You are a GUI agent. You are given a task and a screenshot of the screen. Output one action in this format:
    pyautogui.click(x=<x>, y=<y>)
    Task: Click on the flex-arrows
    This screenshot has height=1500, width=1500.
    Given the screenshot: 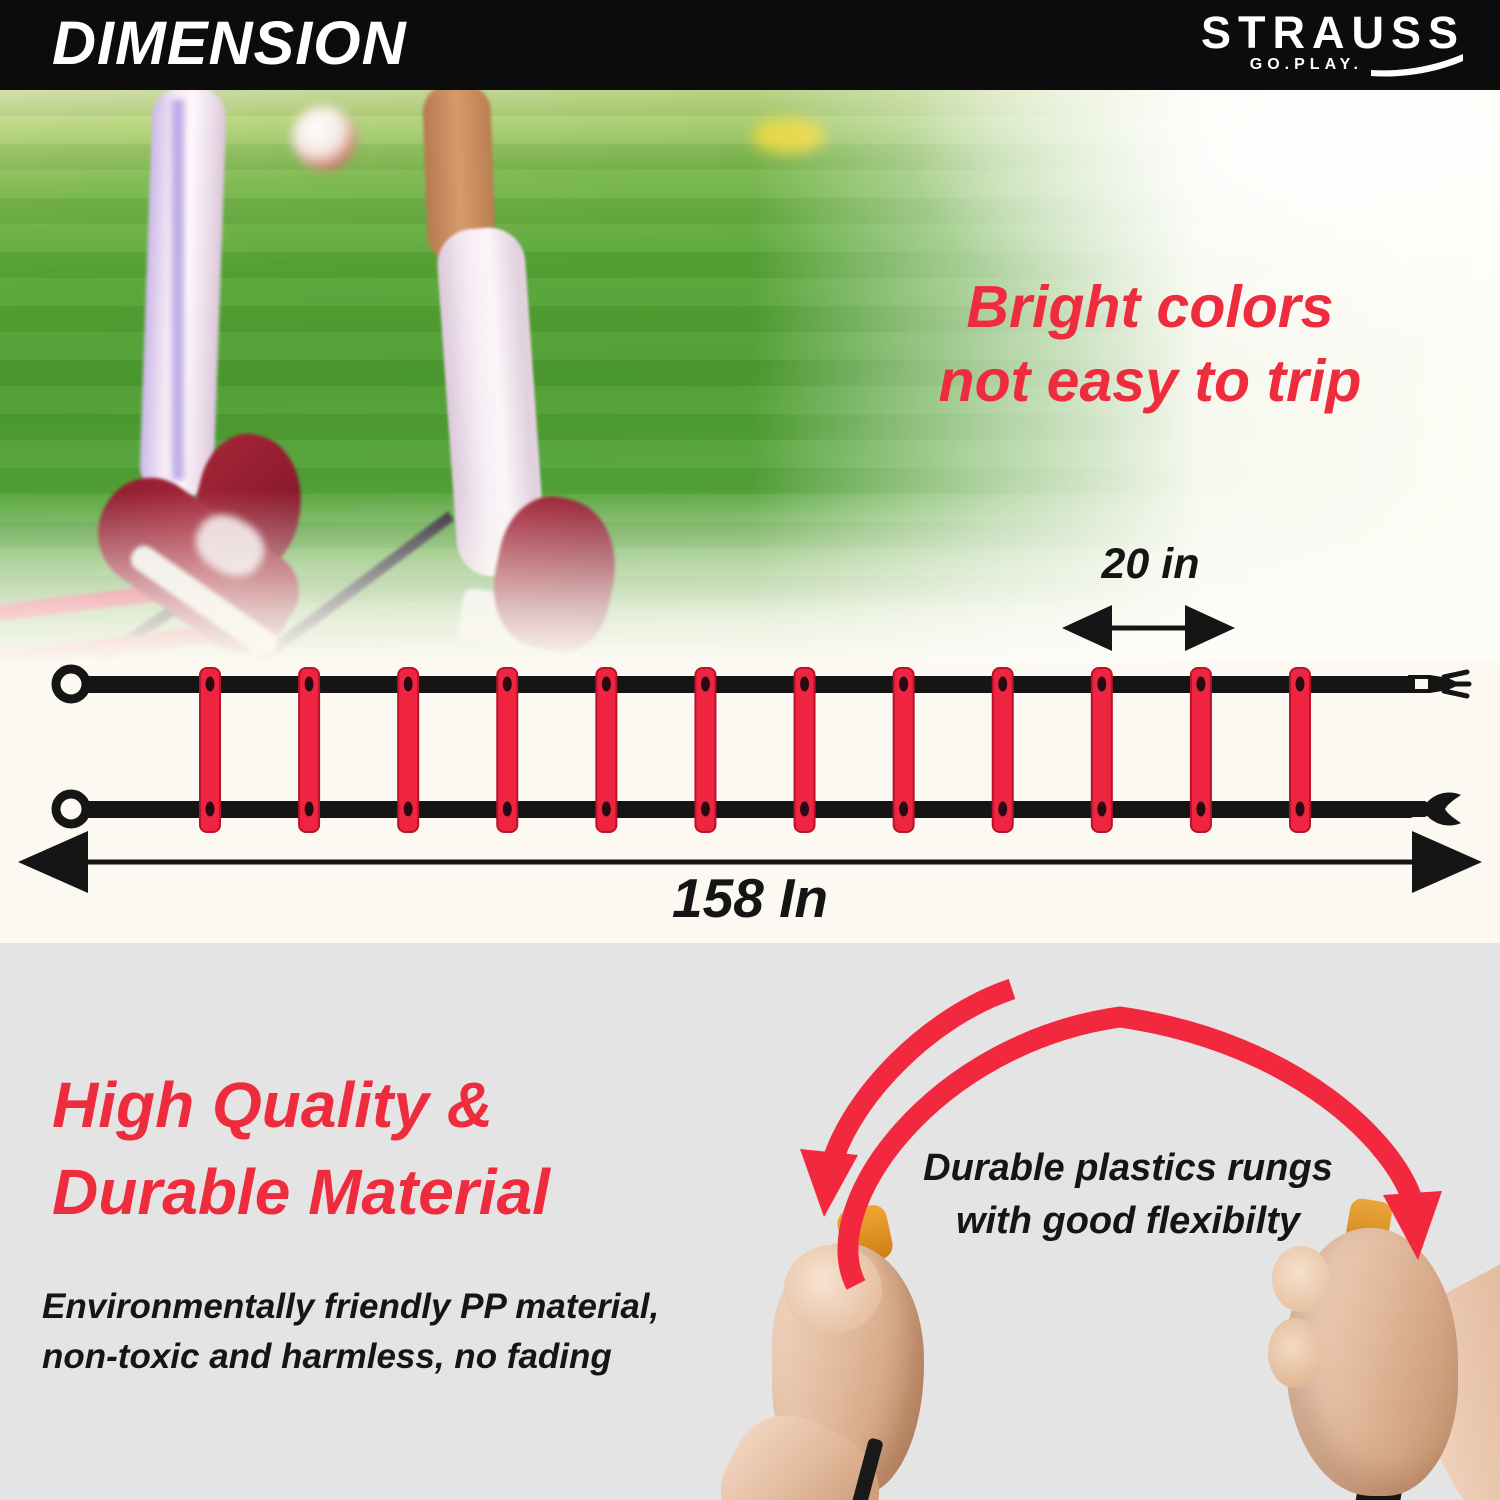 What is the action you would take?
    pyautogui.click(x=1121, y=1134)
    